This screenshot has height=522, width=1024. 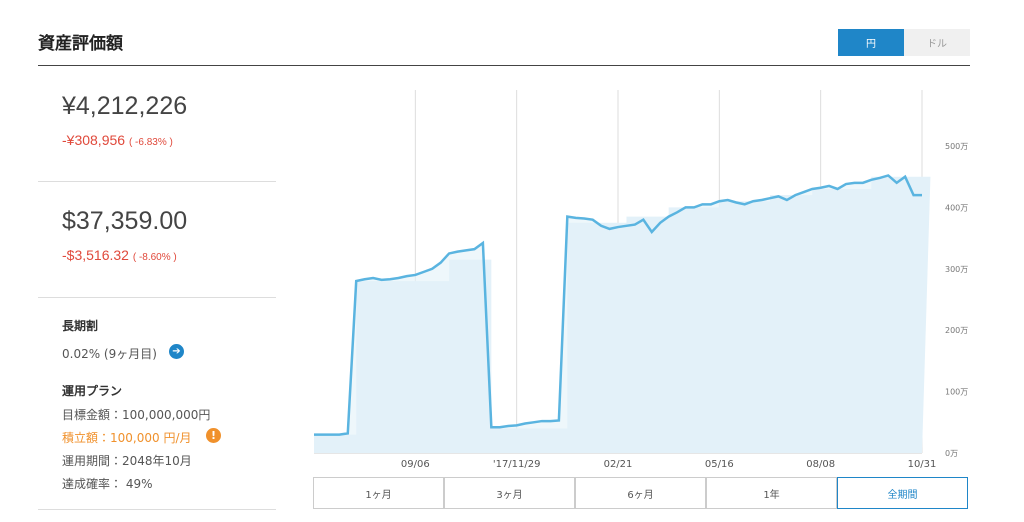 What do you see at coordinates (176, 351) in the screenshot?
I see `discount-link: ➔` at bounding box center [176, 351].